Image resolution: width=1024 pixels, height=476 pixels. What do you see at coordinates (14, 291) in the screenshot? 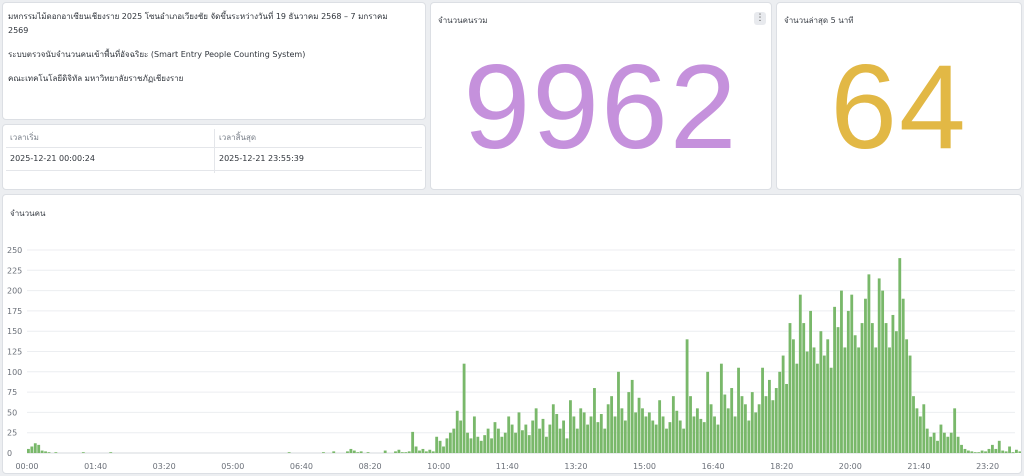
I see `y-tick-label: 200` at bounding box center [14, 291].